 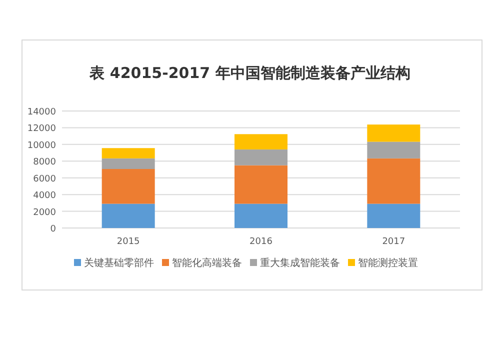 I want to click on legend-label: 重大集成智能装备, so click(x=300, y=263).